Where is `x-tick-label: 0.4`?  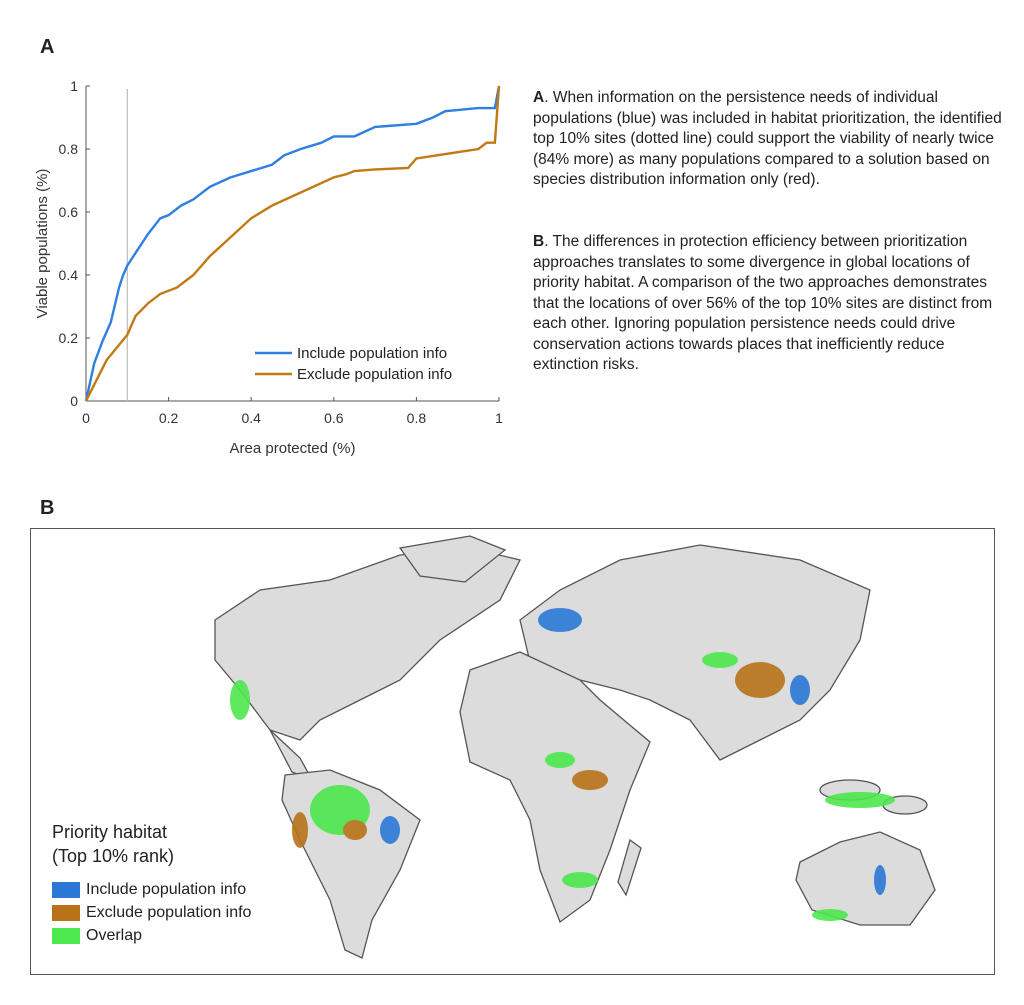
x-tick-label: 0.4 is located at coordinates (251, 418).